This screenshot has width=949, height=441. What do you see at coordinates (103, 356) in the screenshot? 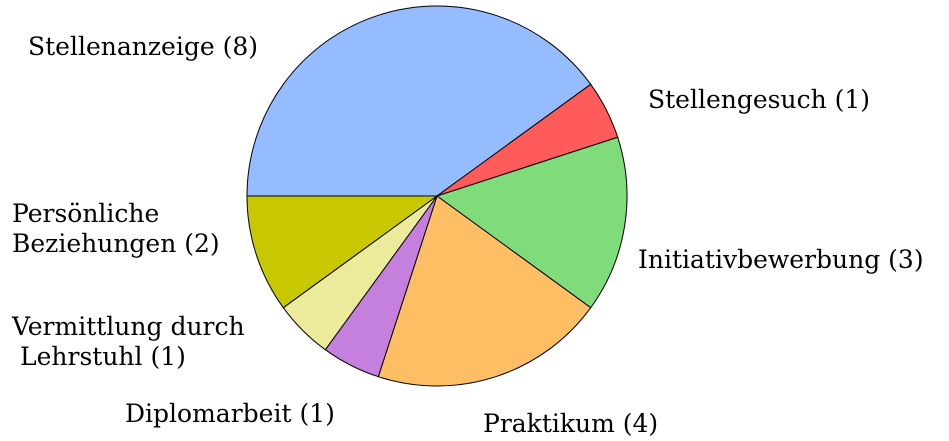
I see `label-line: Lehrstuhl (1)` at bounding box center [103, 356].